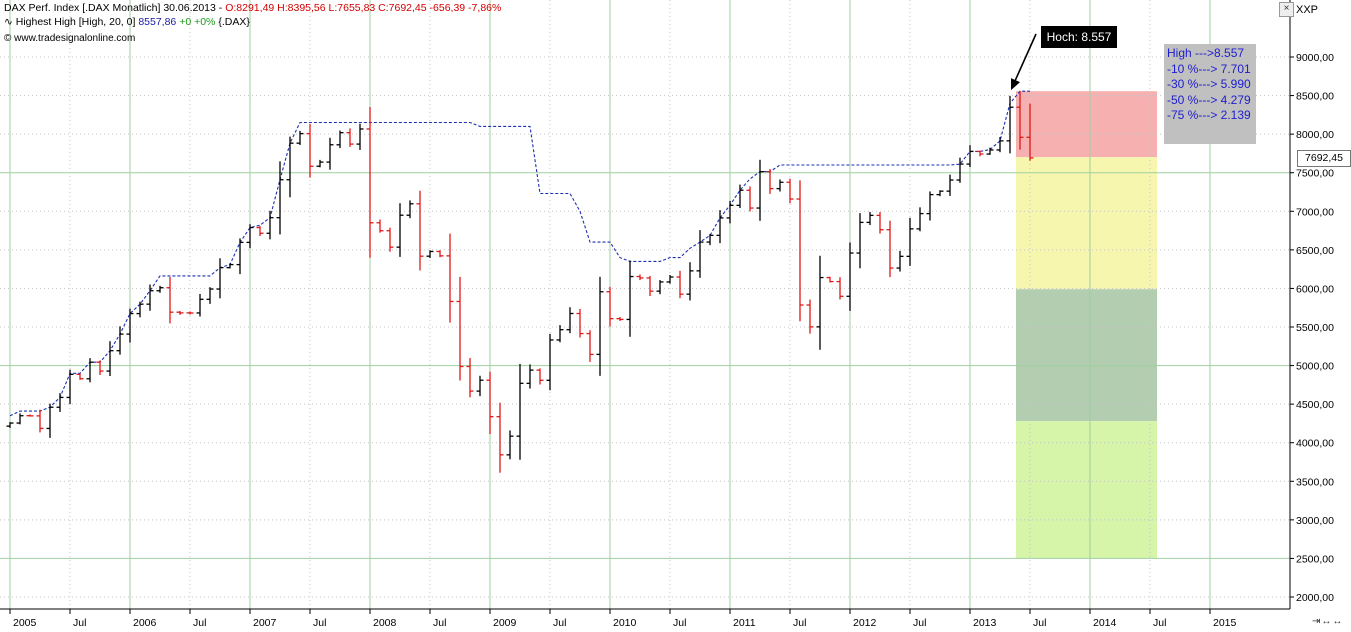 The image size is (1351, 632). What do you see at coordinates (265, 623) in the screenshot?
I see `x-tick-label: 2007` at bounding box center [265, 623].